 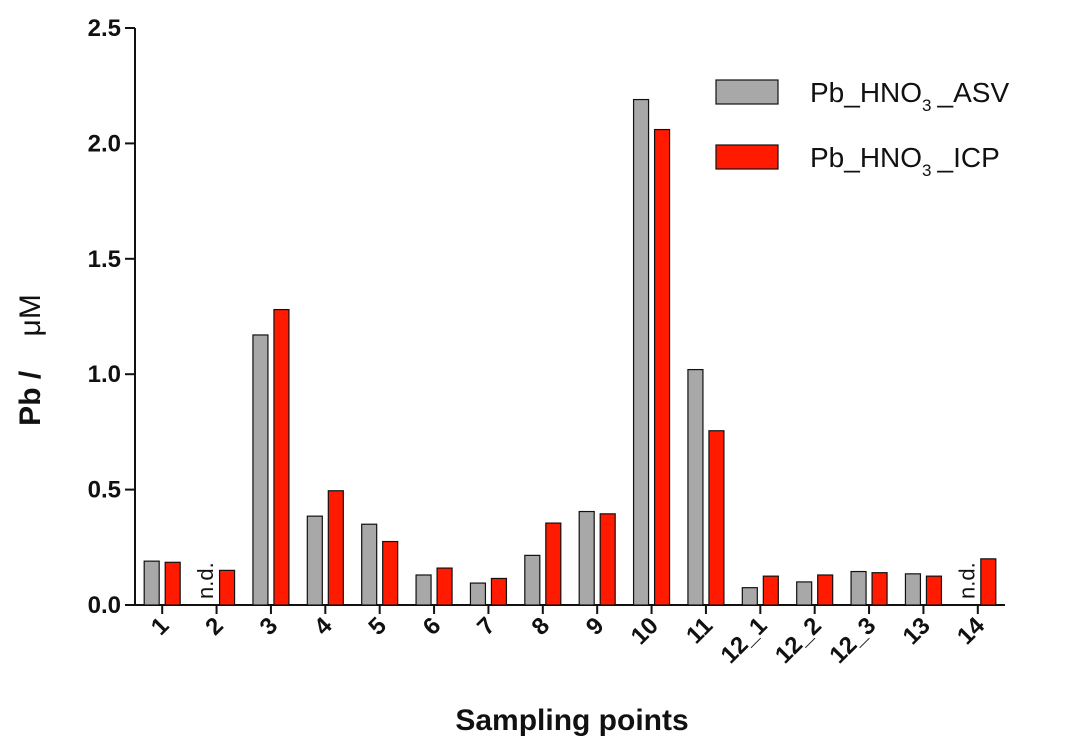 I want to click on y-axis-title: Pb / μM, so click(x=30, y=360).